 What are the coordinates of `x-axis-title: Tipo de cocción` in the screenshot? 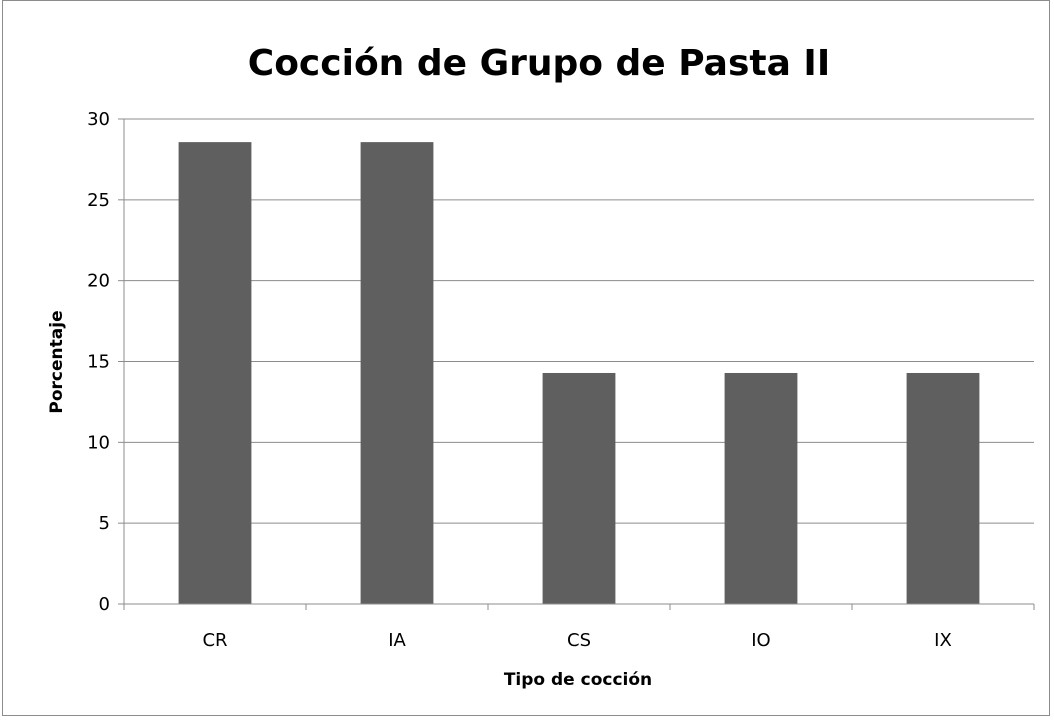 It's located at (578, 680).